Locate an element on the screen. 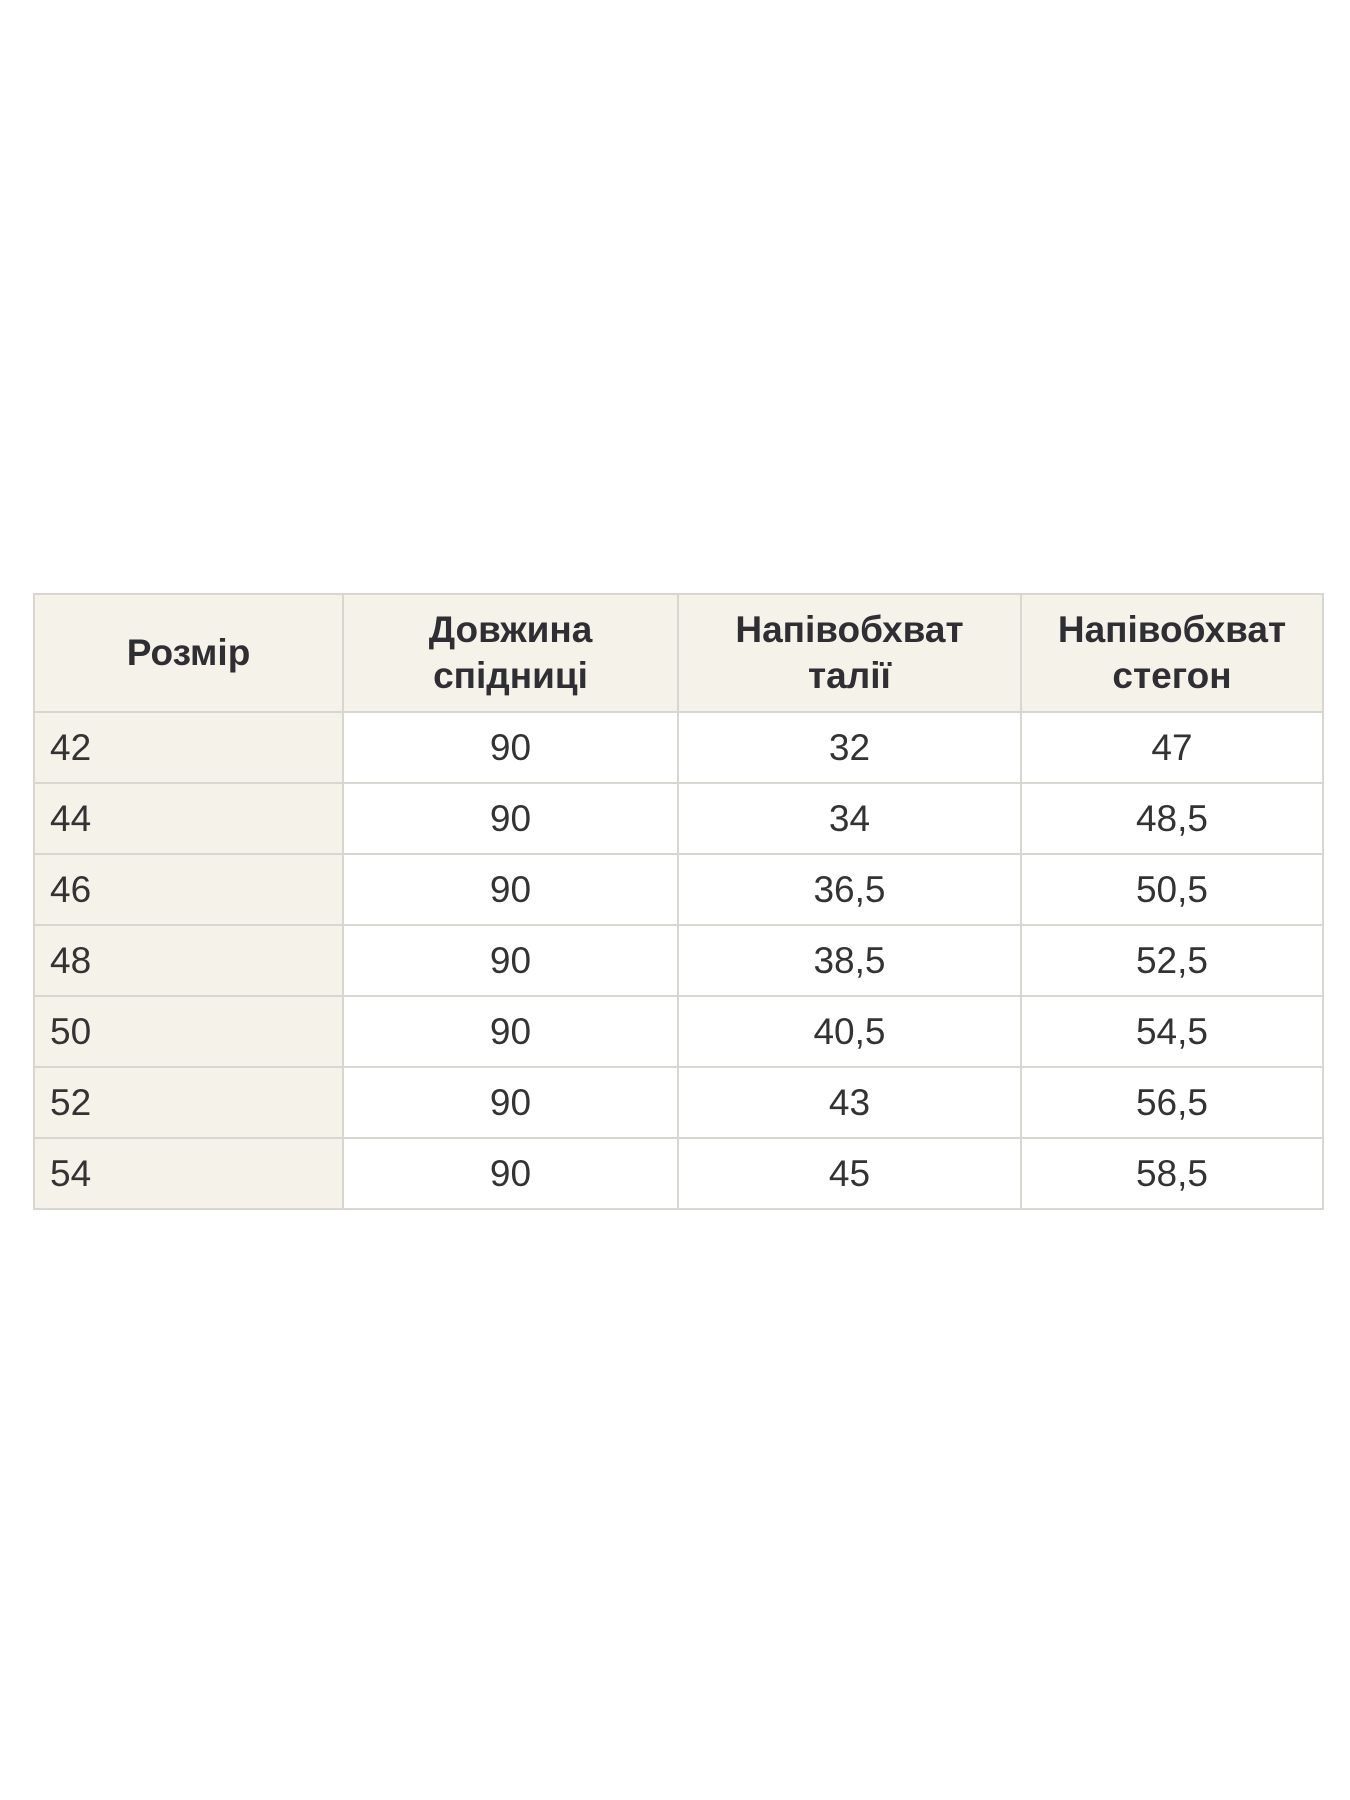 This screenshot has height=1800, width=1350. table-row: 50 90 40,5 54,5 is located at coordinates (678, 1031).